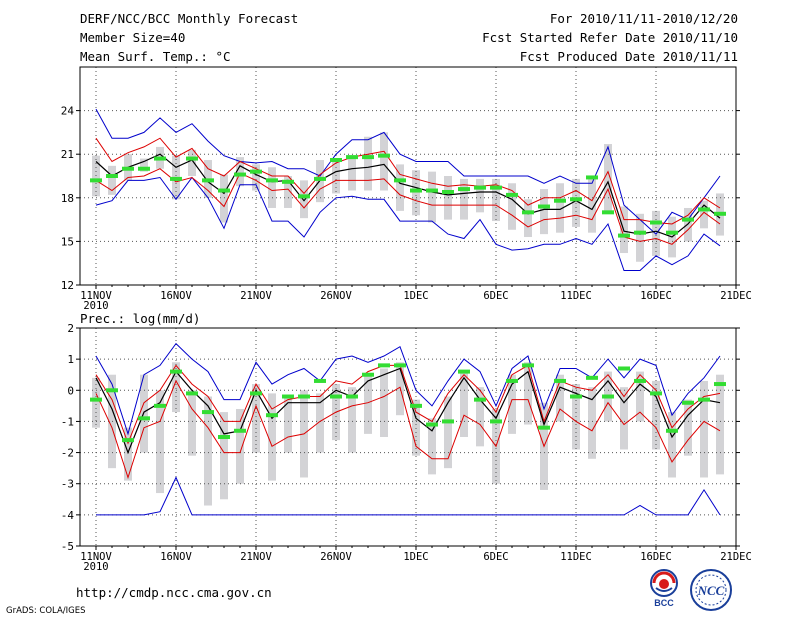  What do you see at coordinates (70, 359) in the screenshot?
I see `prec-y-tick-label: 1` at bounding box center [70, 359].